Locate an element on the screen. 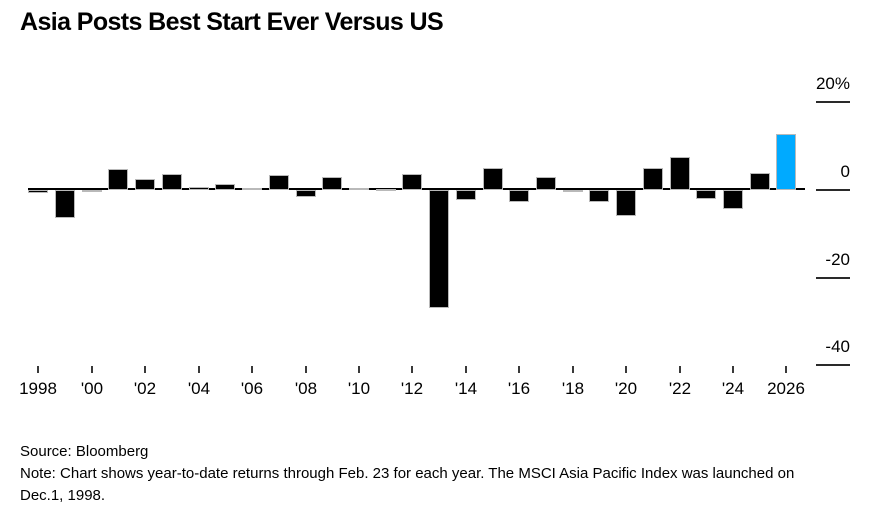  x-tick-2012 is located at coordinates (412, 369).